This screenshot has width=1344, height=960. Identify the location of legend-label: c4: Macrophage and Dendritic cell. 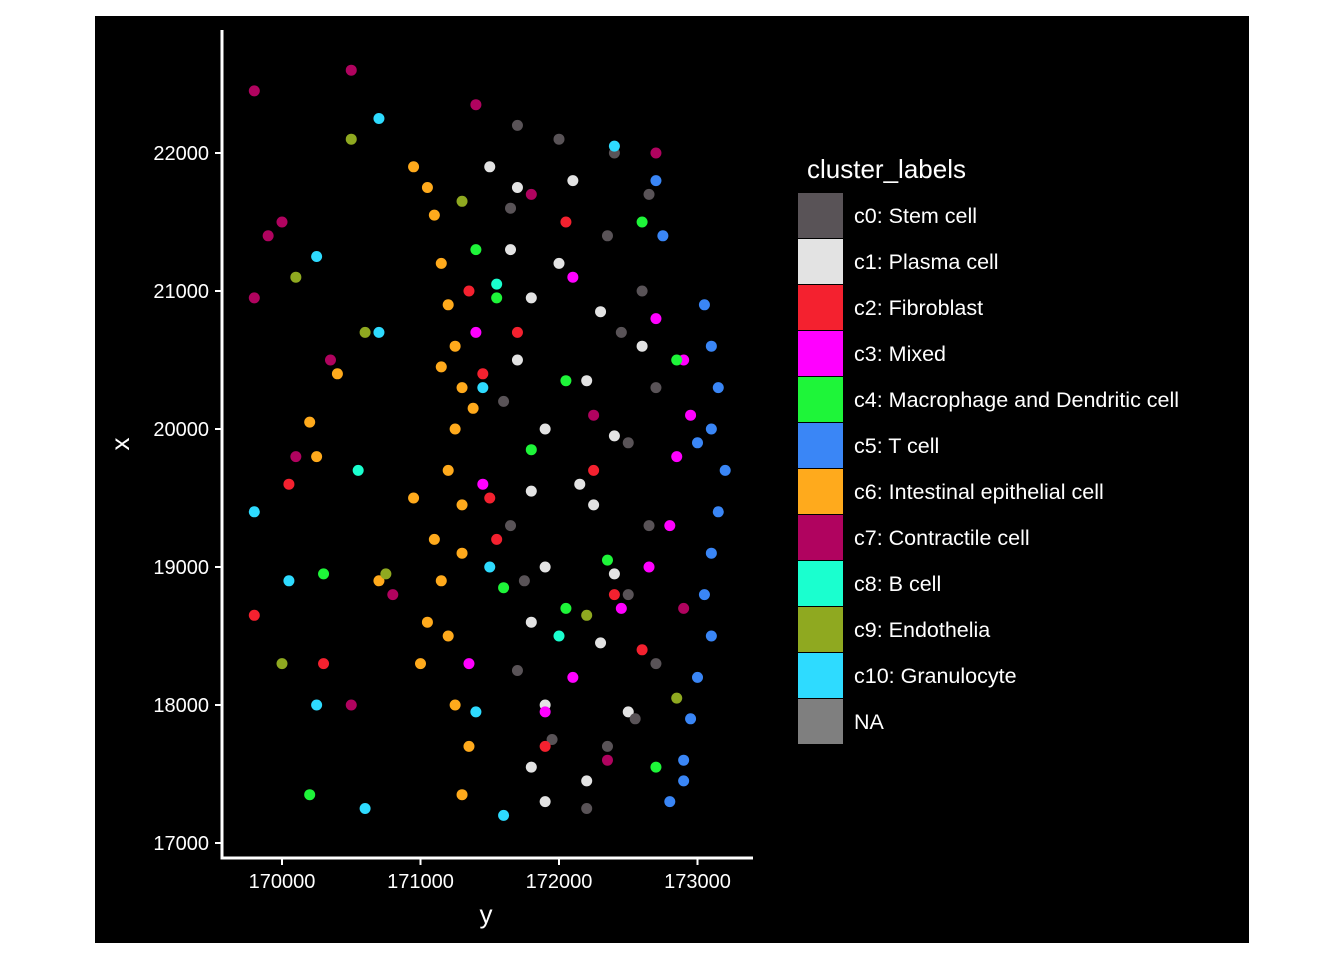
(1016, 400).